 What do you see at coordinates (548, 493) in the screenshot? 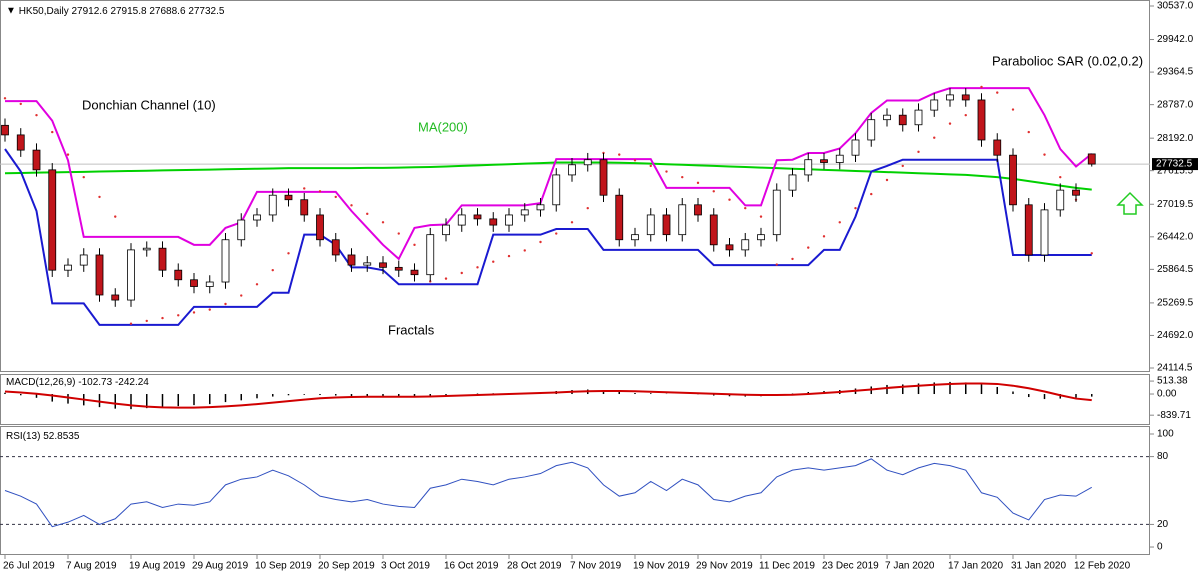
I see `rsi-line` at bounding box center [548, 493].